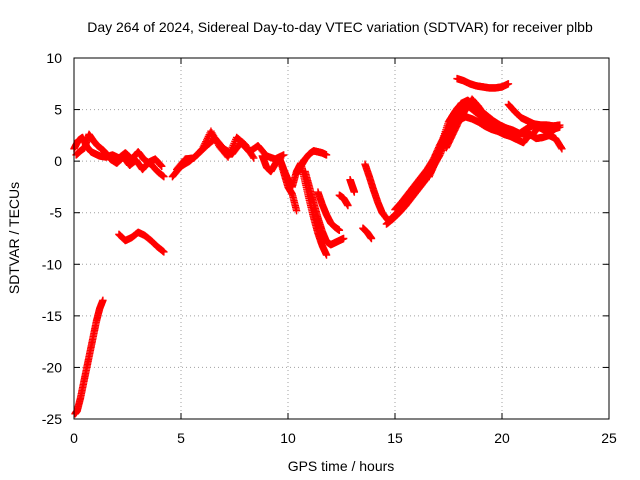 The width and height of the screenshot is (640, 480). I want to click on y-tick-label: -25, so click(52, 419).